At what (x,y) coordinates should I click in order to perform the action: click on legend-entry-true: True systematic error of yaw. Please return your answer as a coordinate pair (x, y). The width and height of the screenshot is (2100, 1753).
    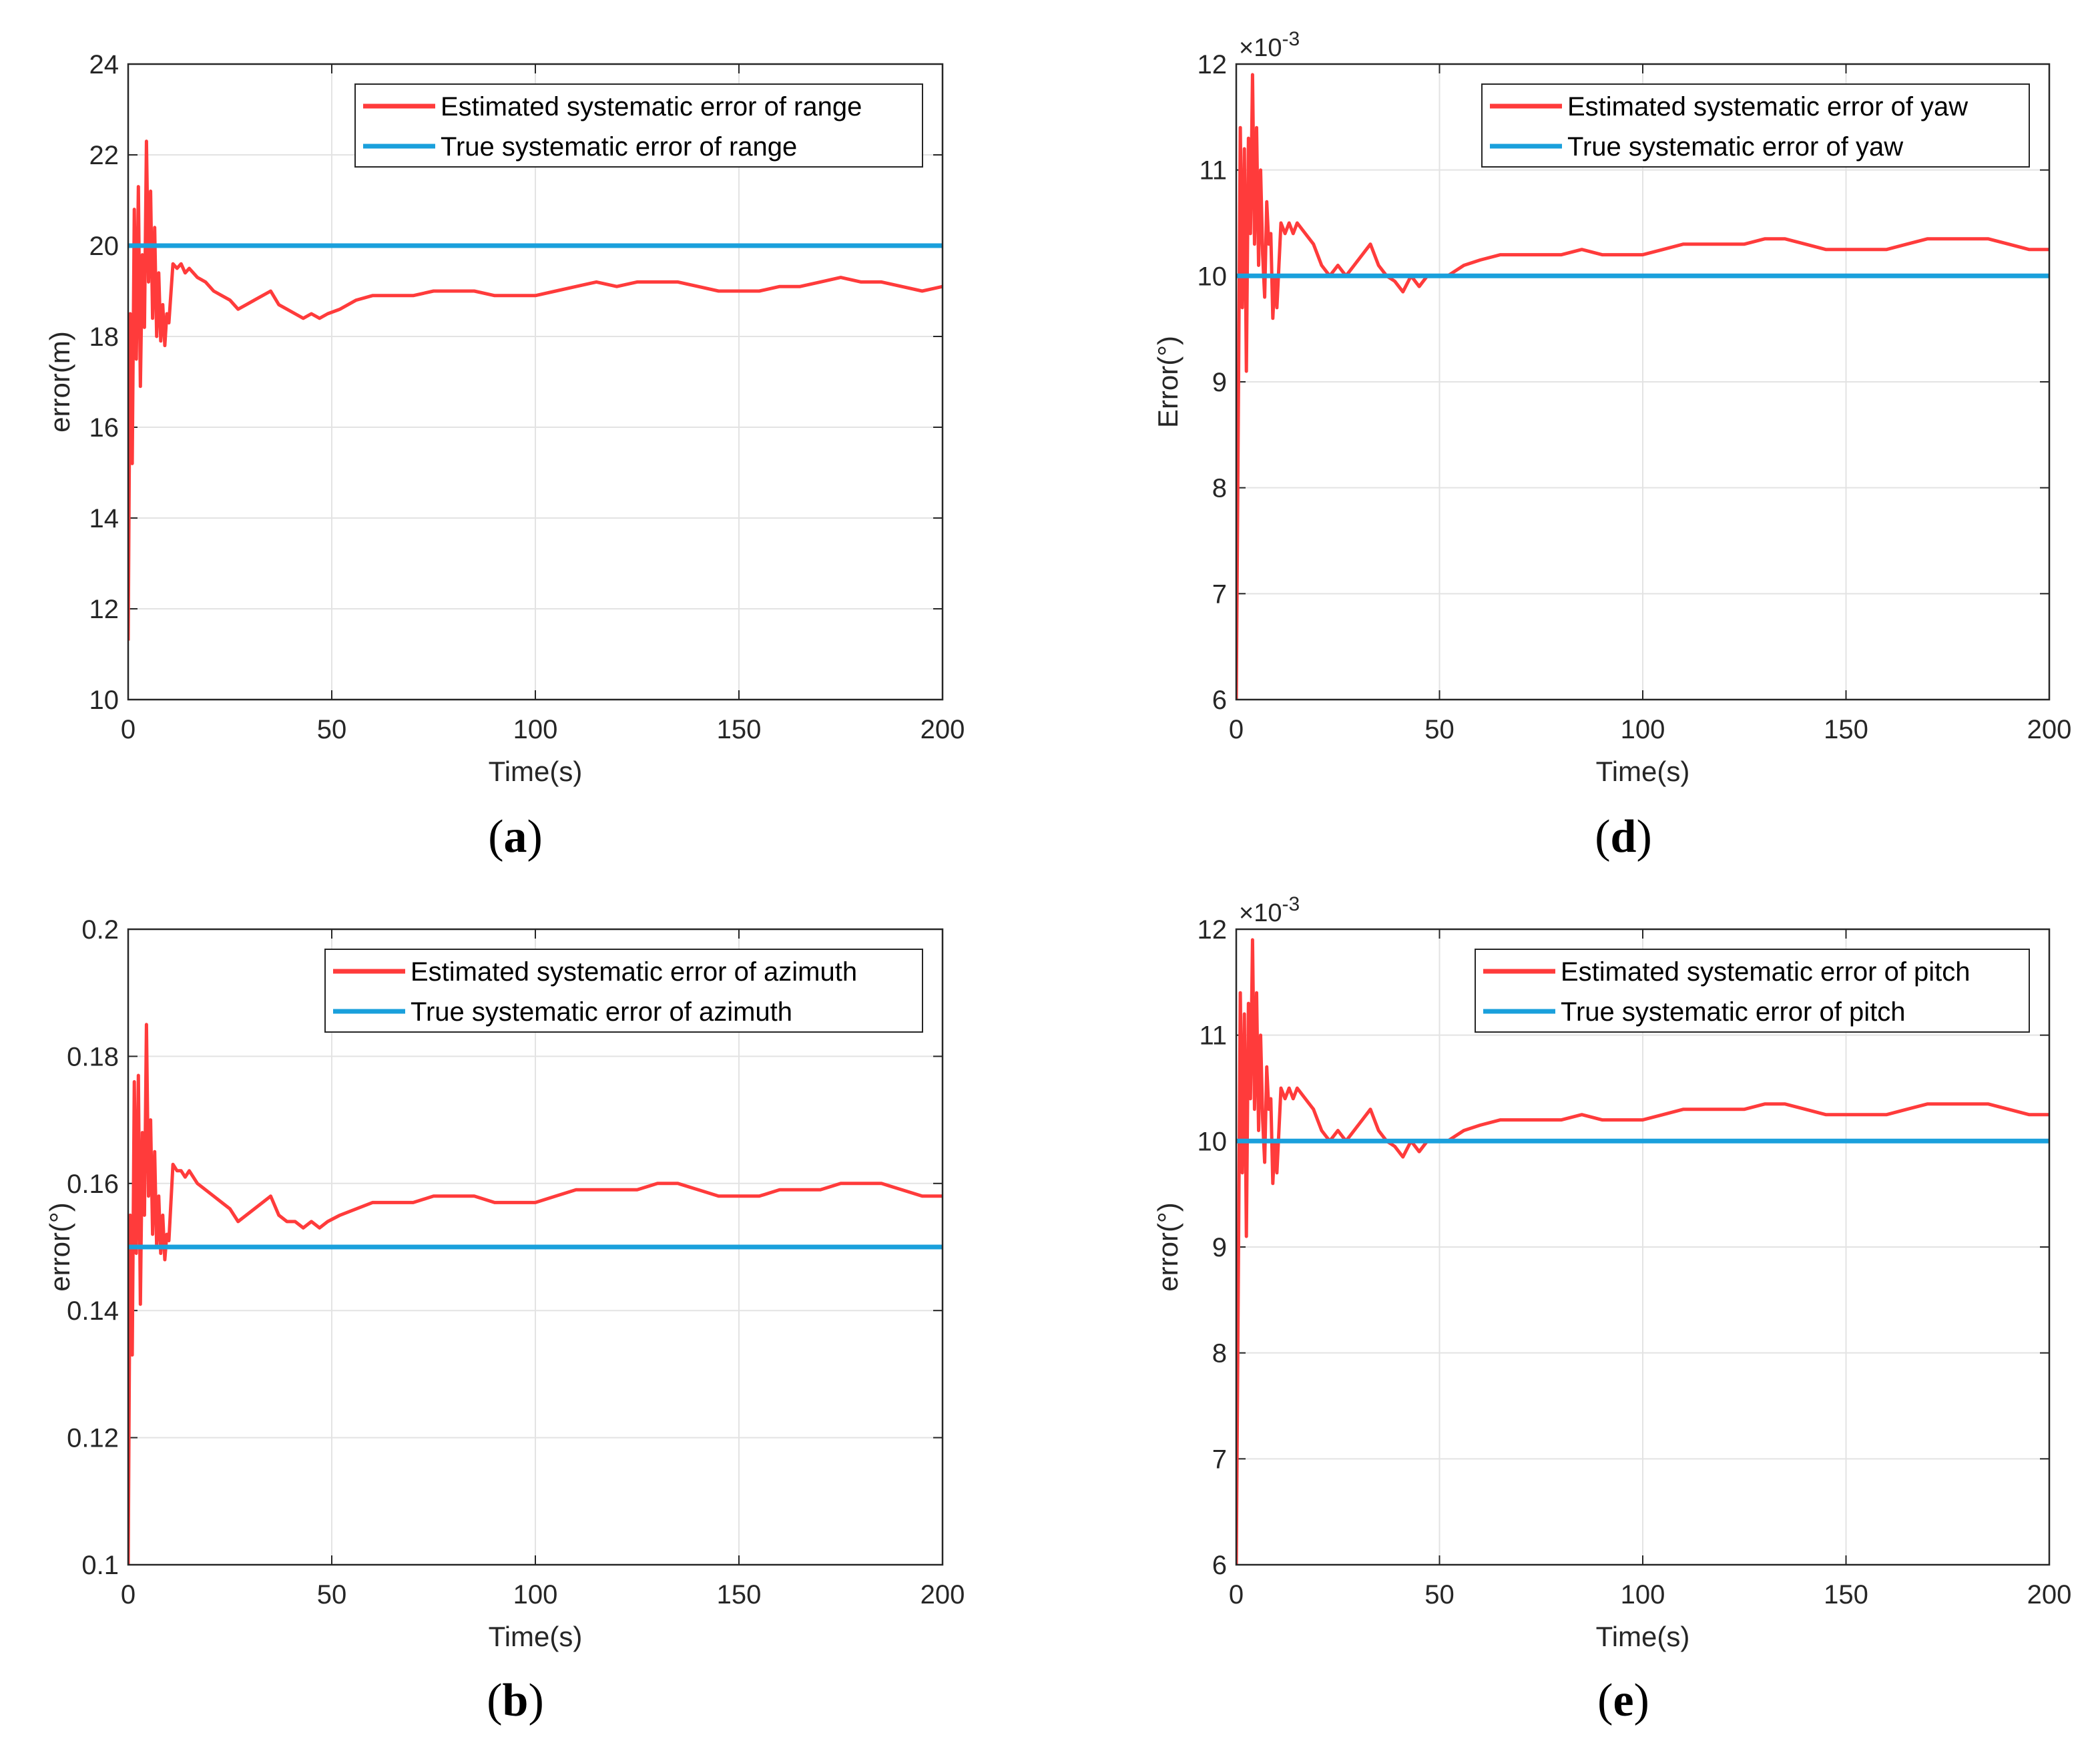
    Looking at the image, I should click on (1735, 147).